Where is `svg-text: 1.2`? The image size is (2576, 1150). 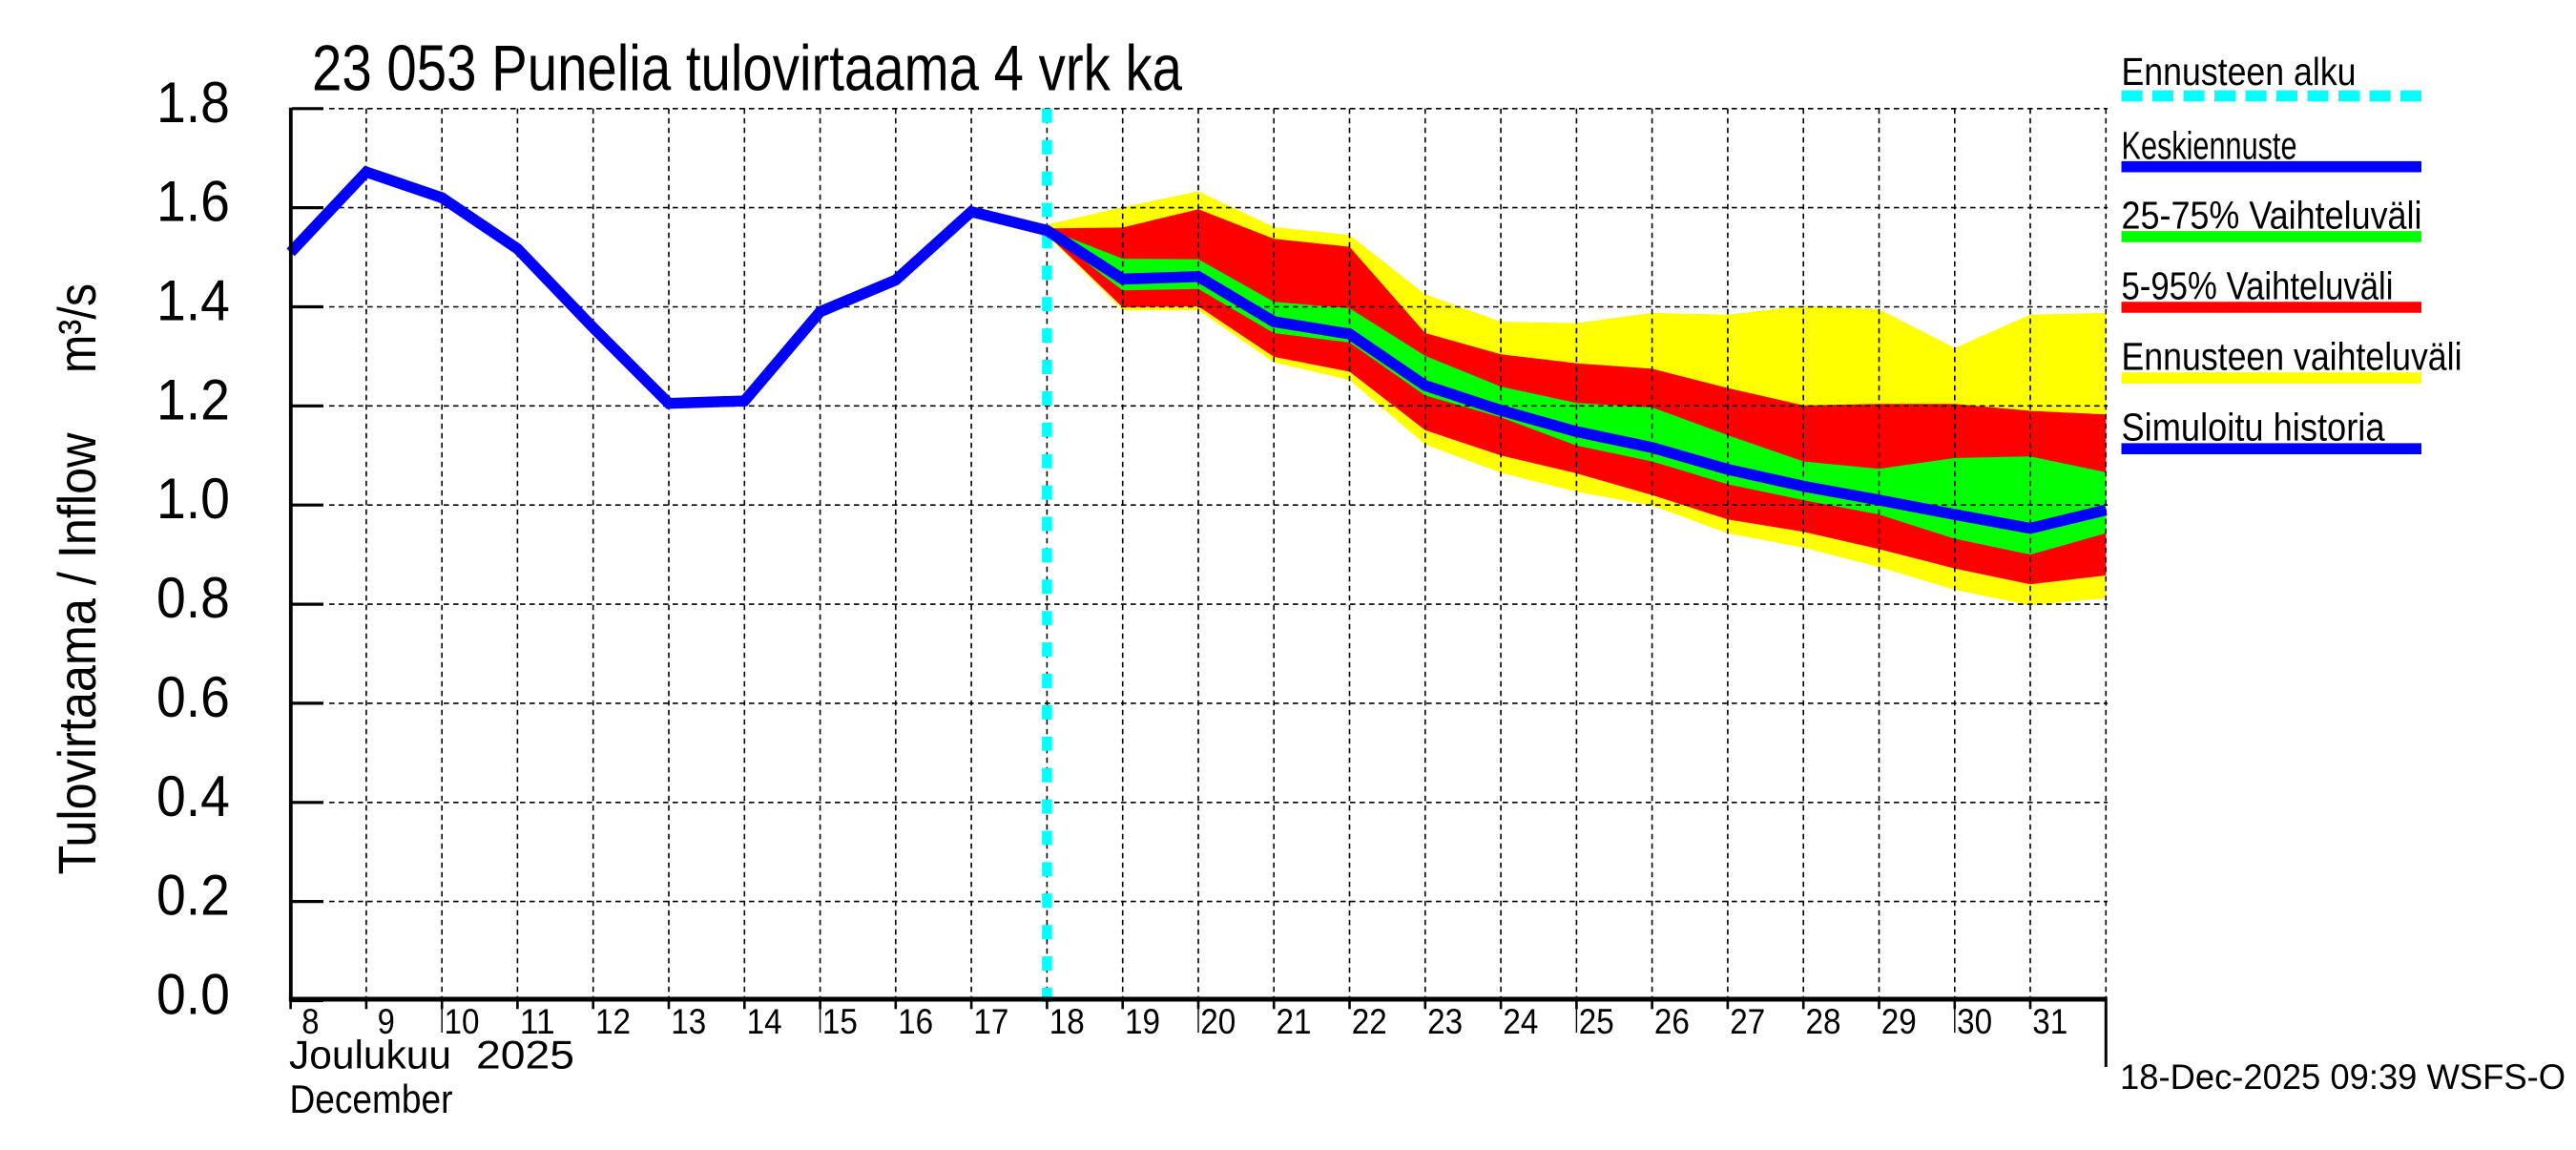
svg-text: 1.2 is located at coordinates (193, 399).